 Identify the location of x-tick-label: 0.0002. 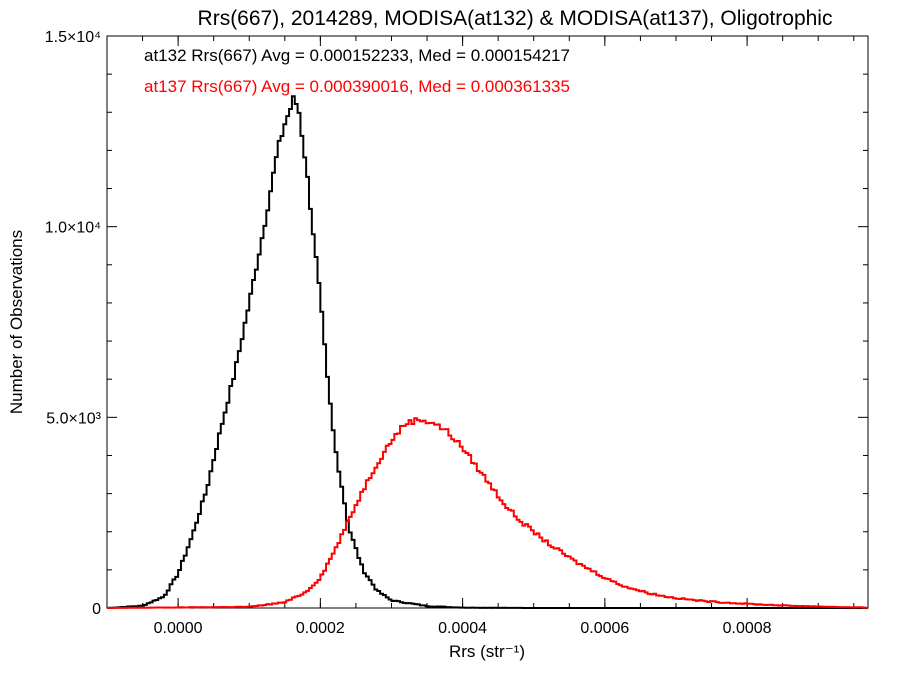
(320, 628).